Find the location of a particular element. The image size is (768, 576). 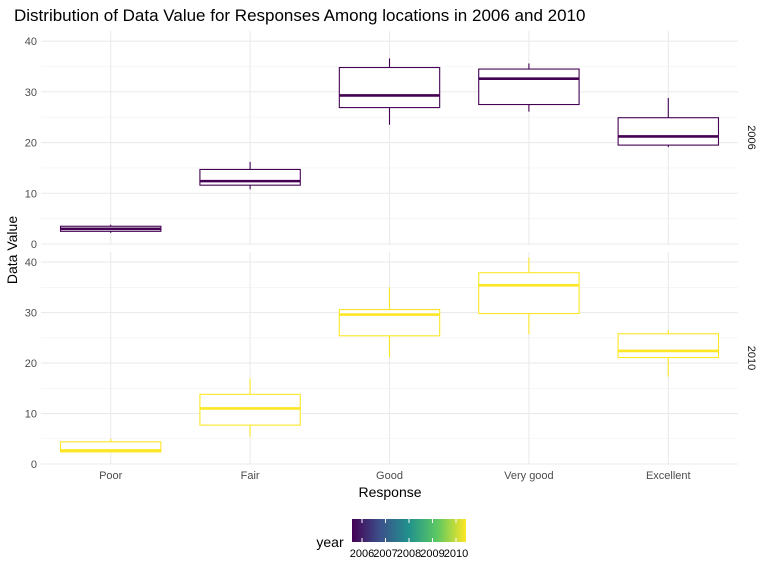

box-2006-poor is located at coordinates (110, 228).